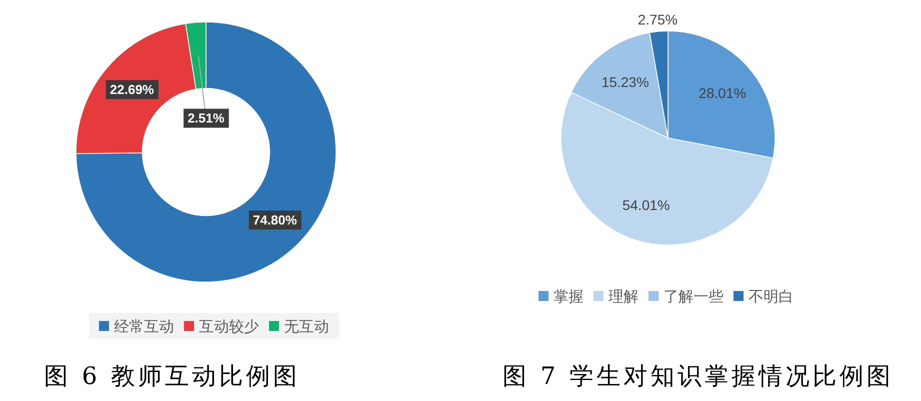 This screenshot has width=921, height=401. Describe the element at coordinates (229, 327) in the screenshot. I see `legend-label: 互动较少` at that location.